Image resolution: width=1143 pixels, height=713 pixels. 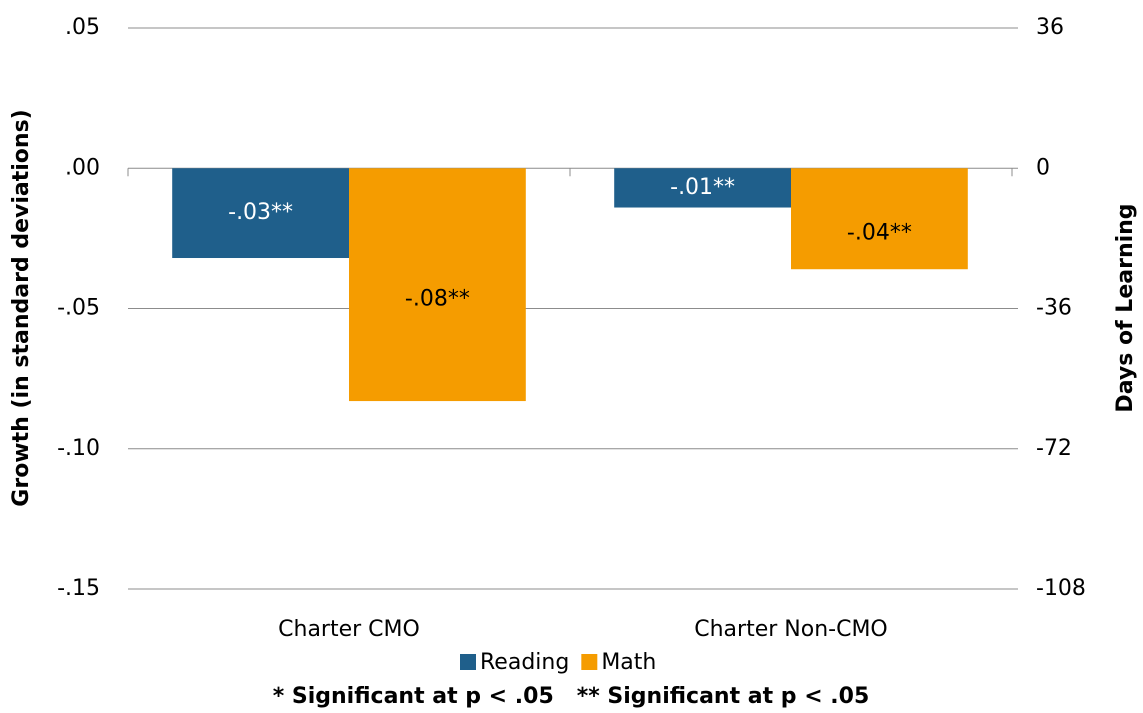 What do you see at coordinates (791, 629) in the screenshot?
I see `x-tick-label: Charter Non-CMO` at bounding box center [791, 629].